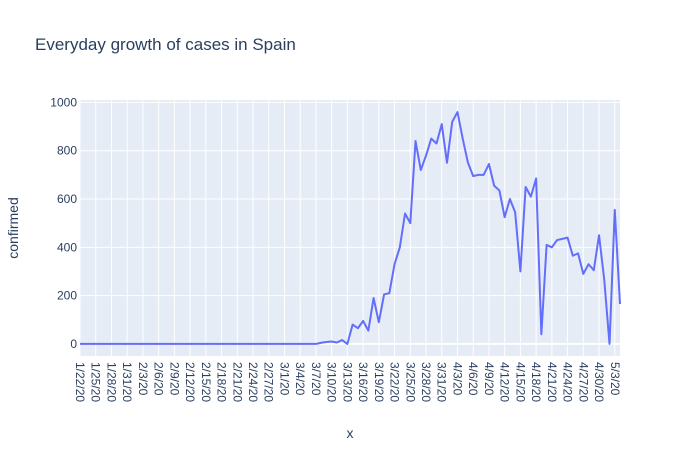  Describe the element at coordinates (426, 382) in the screenshot. I see `x-tick-label: 3/28/20` at that location.